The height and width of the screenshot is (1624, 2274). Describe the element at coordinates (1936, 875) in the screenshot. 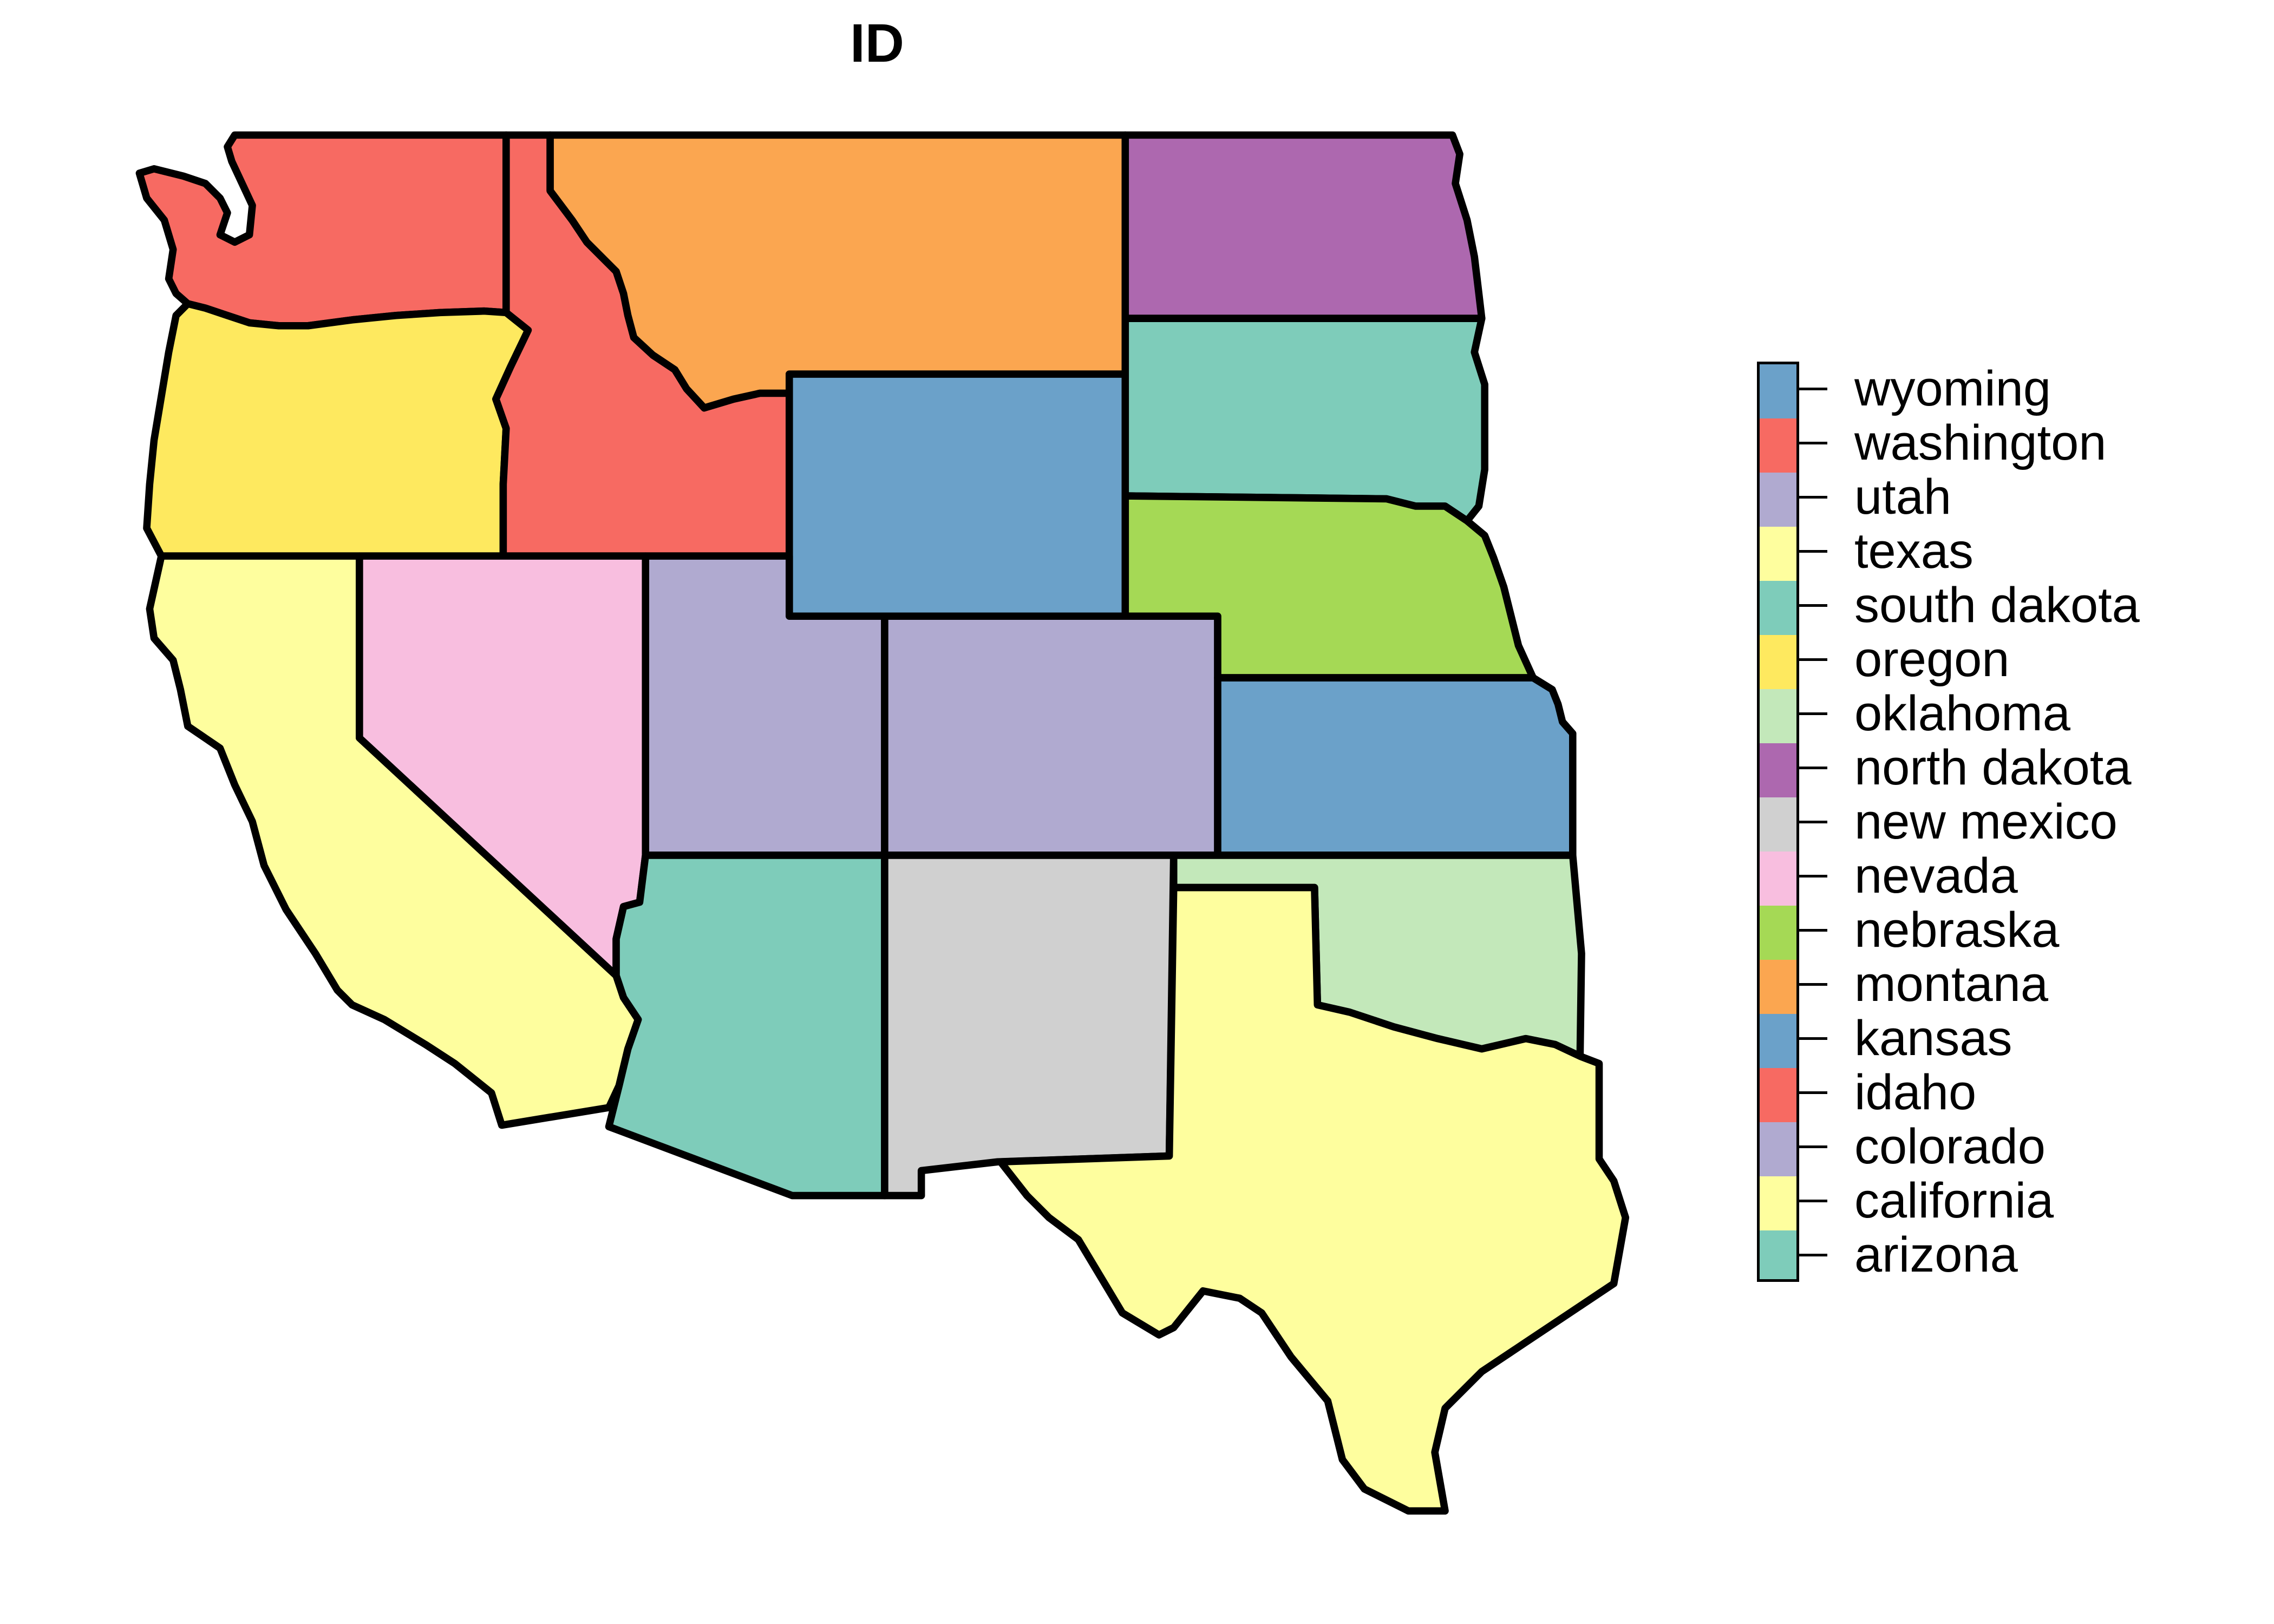

I see `legend-label: nevada` at that location.